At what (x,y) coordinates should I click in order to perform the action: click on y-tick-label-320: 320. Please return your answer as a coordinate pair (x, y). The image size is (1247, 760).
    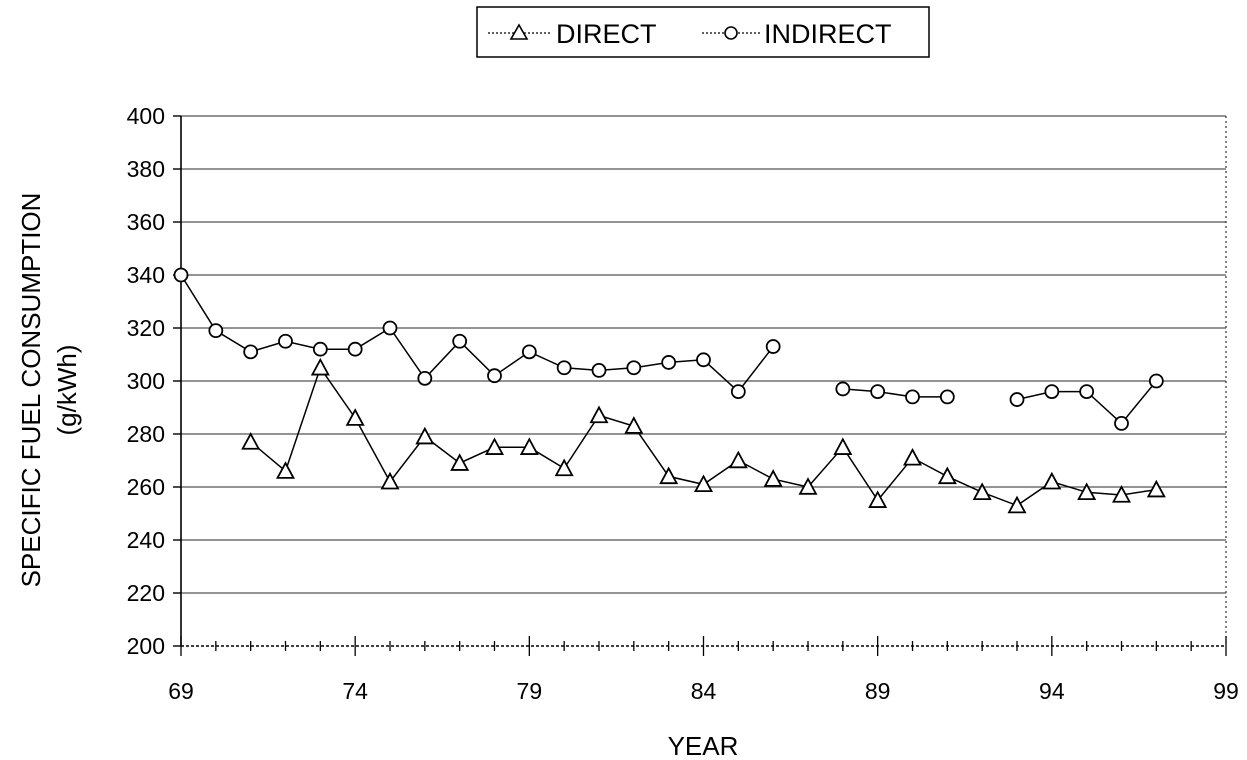
    Looking at the image, I should click on (146, 328).